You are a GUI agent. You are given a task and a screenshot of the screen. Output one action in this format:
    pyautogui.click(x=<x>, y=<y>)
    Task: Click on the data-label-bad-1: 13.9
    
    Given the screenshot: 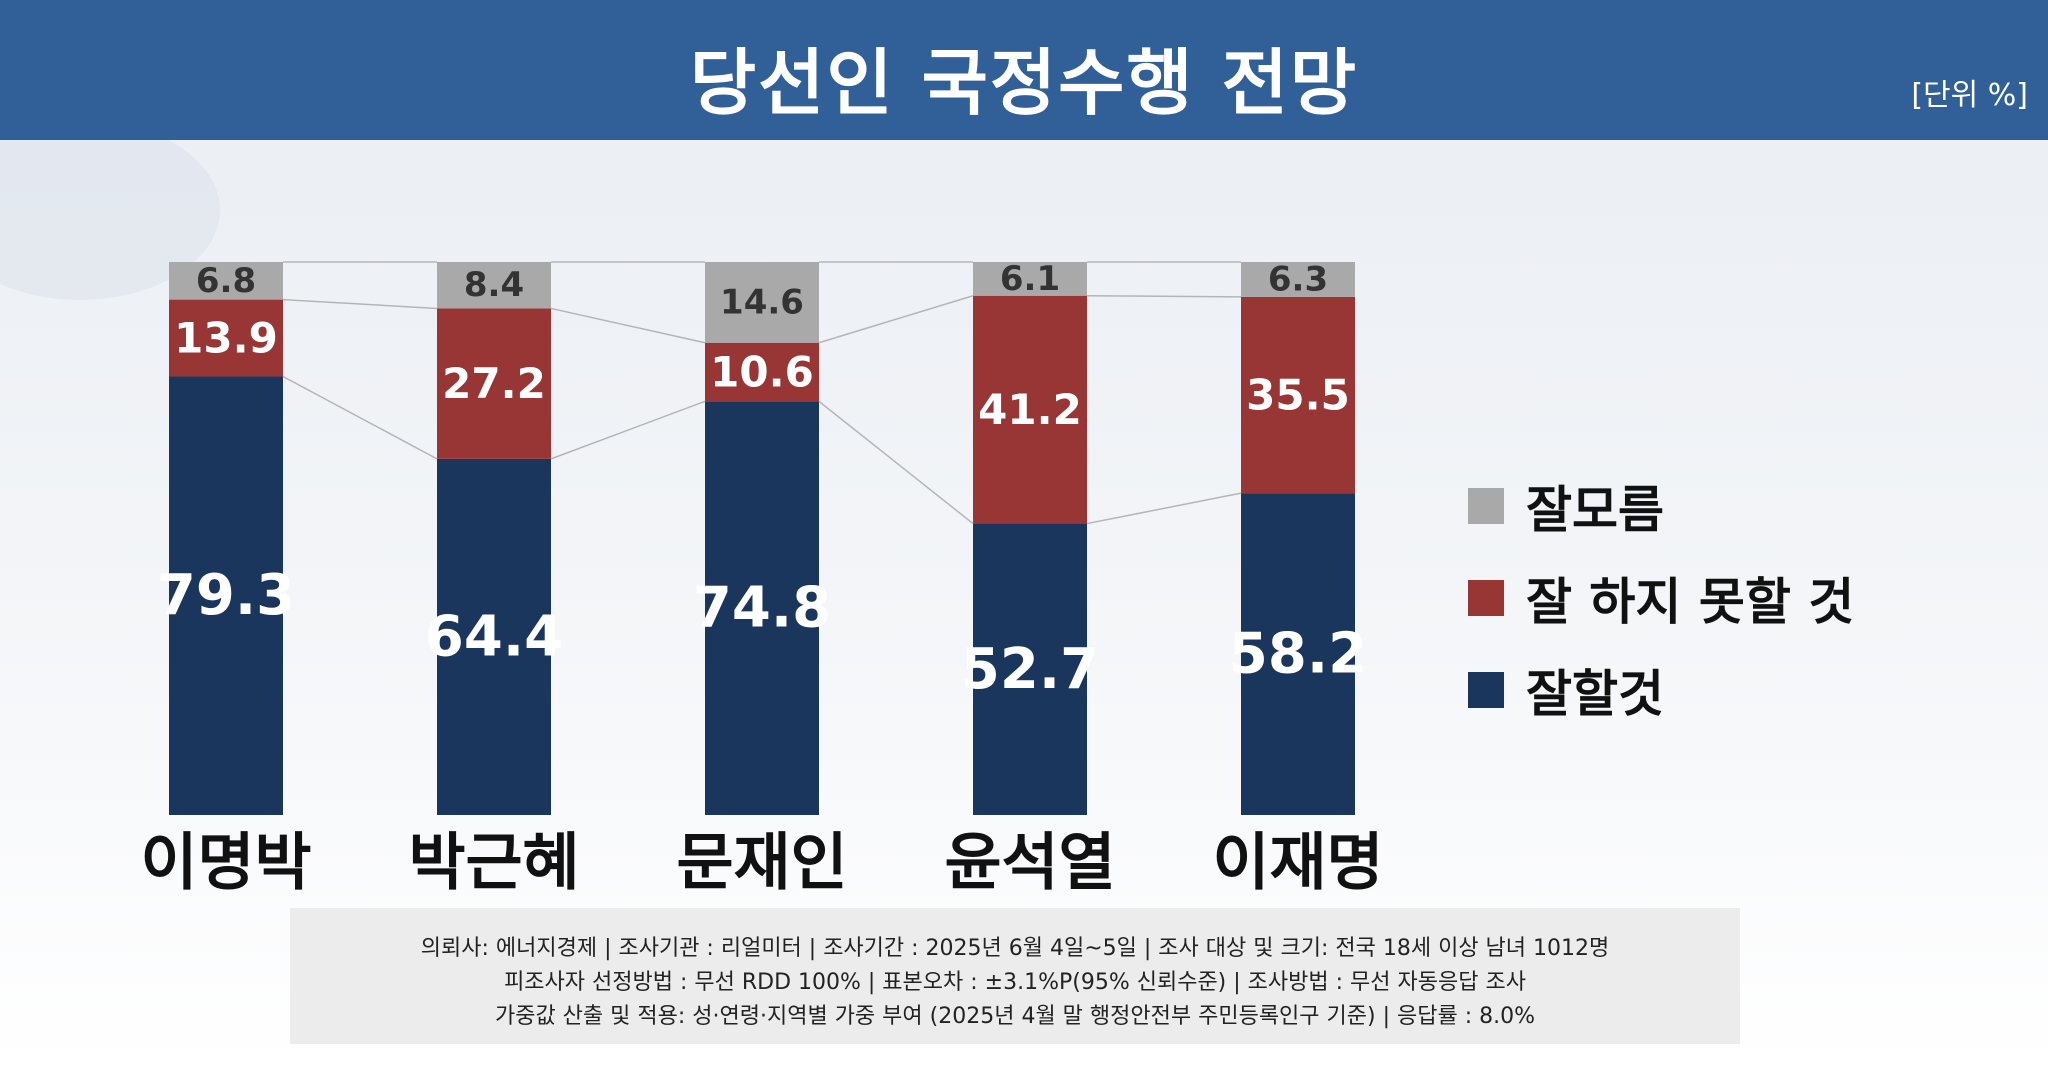 What is the action you would take?
    pyautogui.click(x=226, y=338)
    